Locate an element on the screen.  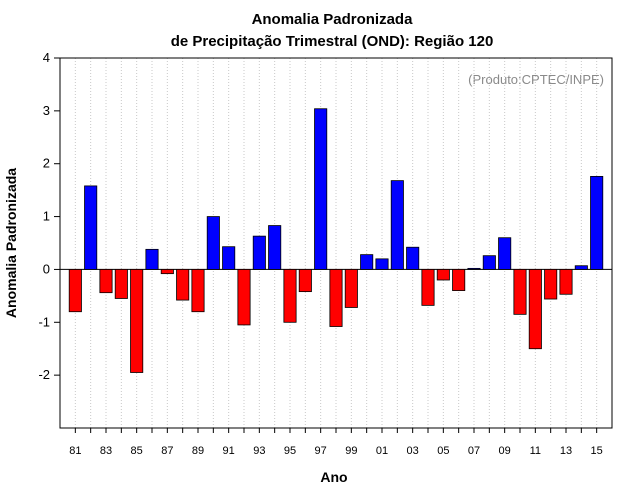
bar-1990 is located at coordinates (213, 243).